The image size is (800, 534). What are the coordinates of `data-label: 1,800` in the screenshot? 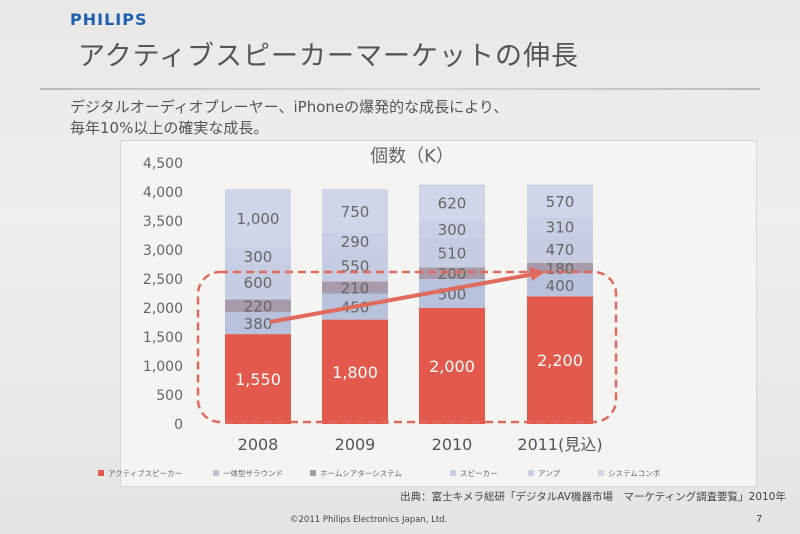 It's located at (355, 372).